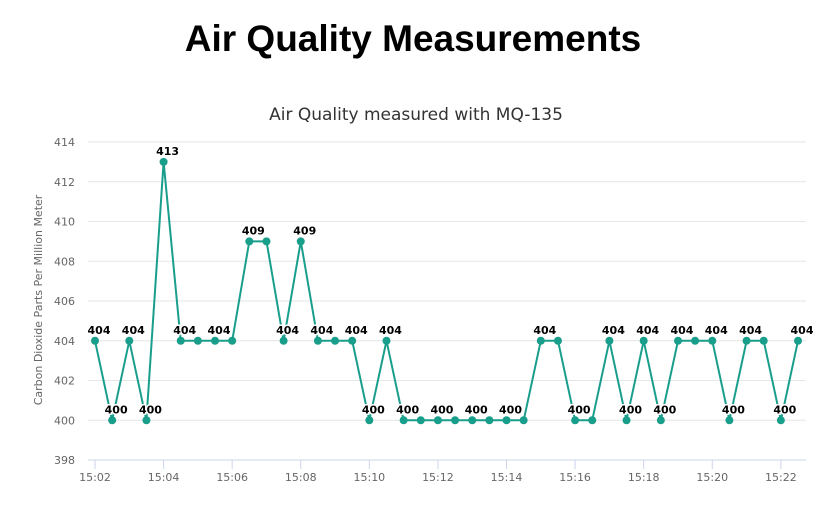 This screenshot has height=506, width=826. I want to click on x-tick-label: 15:12, so click(438, 477).